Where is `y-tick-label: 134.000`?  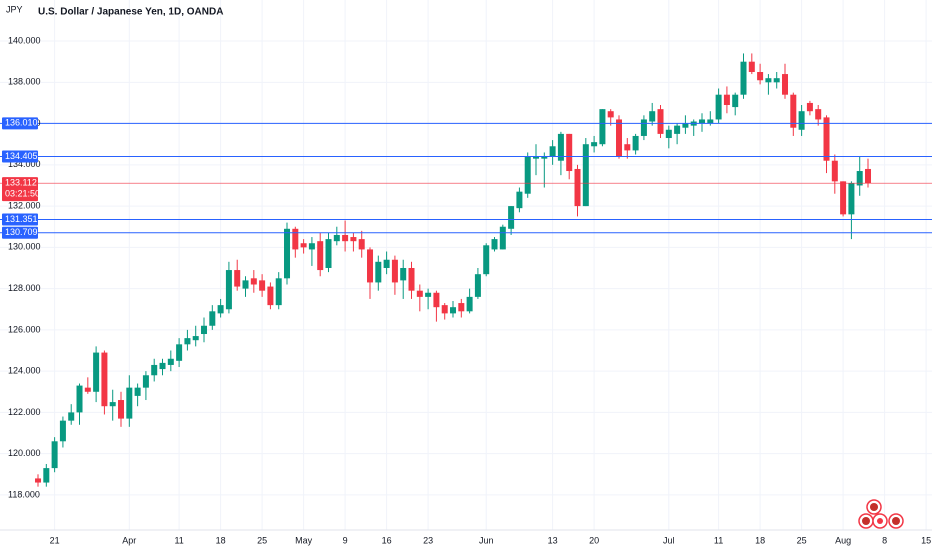 y-tick-label: 134.000 is located at coordinates (24, 164).